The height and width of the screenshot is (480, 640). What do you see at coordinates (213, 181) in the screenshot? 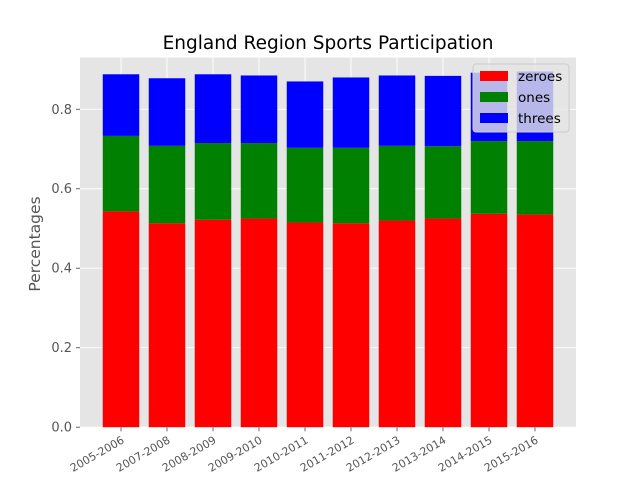
I see `bar-ones-2008-2009` at bounding box center [213, 181].